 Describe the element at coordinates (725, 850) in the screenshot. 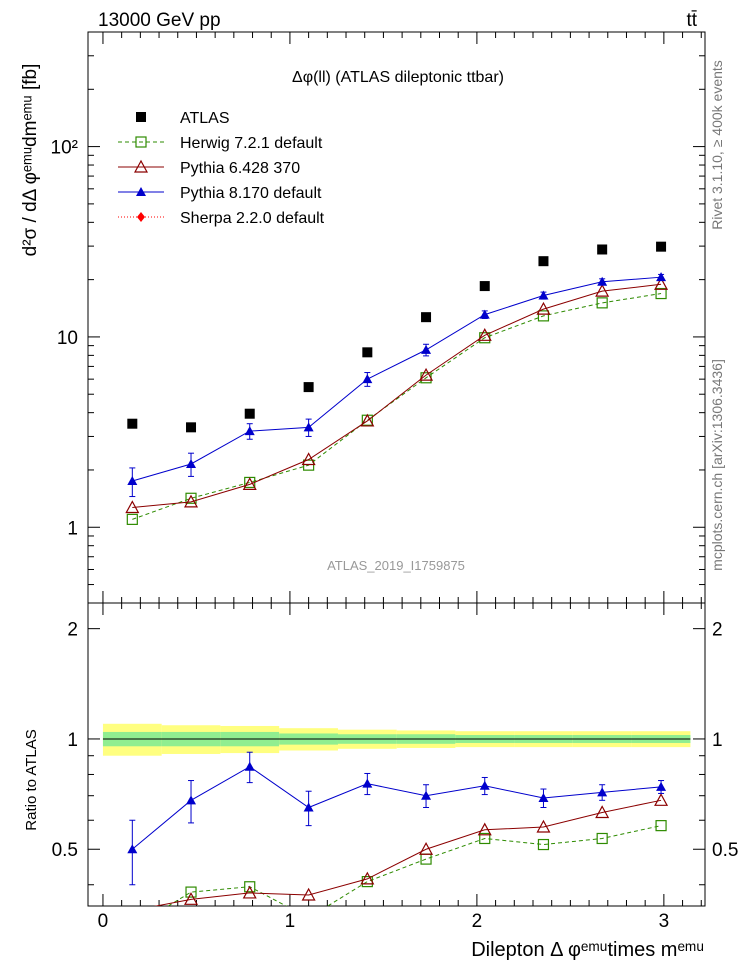

I see `ratio-y-tick-label-right: 0.5` at that location.